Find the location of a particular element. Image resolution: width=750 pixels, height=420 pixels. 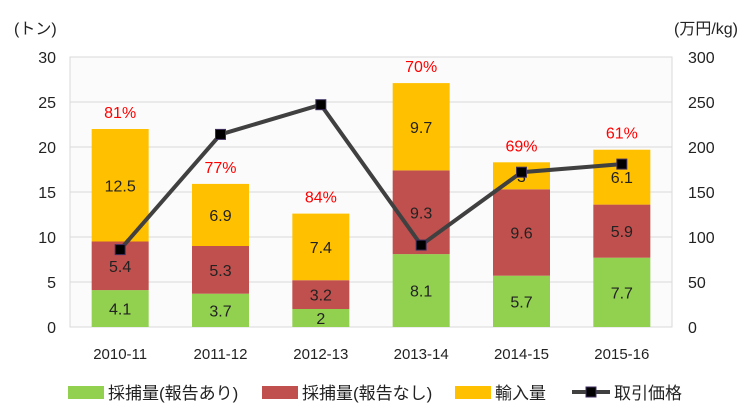

data-label: 6.1 is located at coordinates (622, 178).